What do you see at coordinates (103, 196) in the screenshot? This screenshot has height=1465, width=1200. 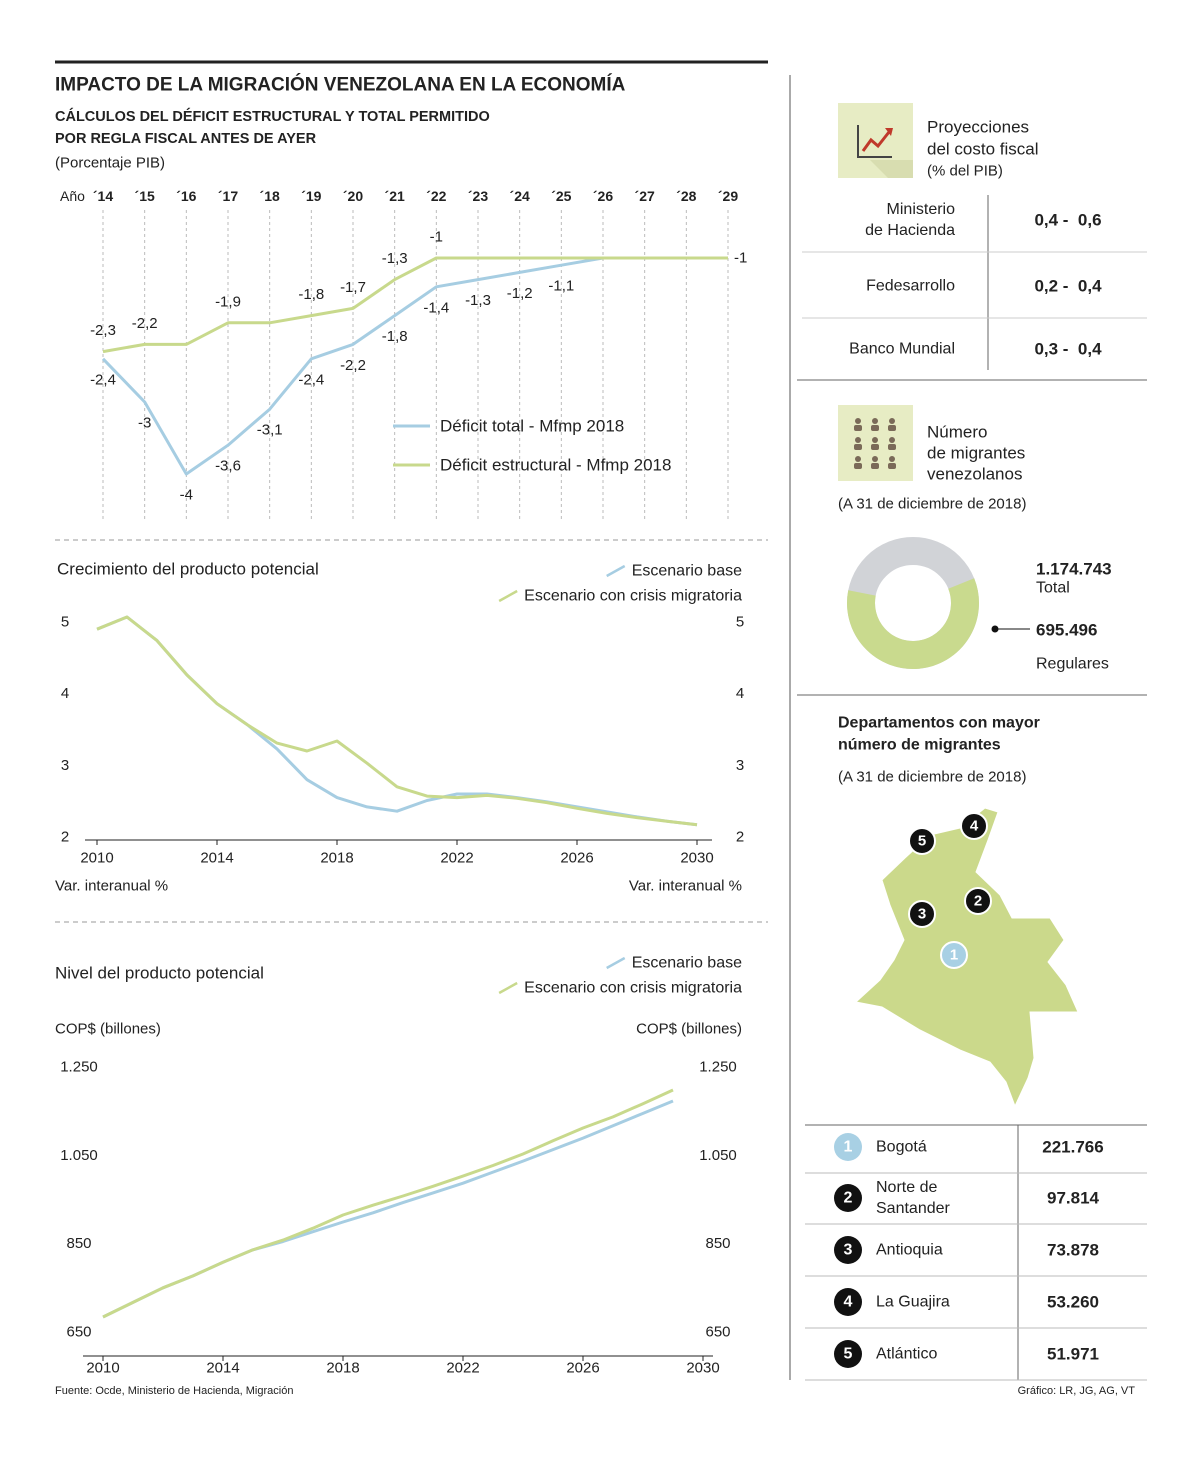 I see `x-tick-label: ´14` at bounding box center [103, 196].